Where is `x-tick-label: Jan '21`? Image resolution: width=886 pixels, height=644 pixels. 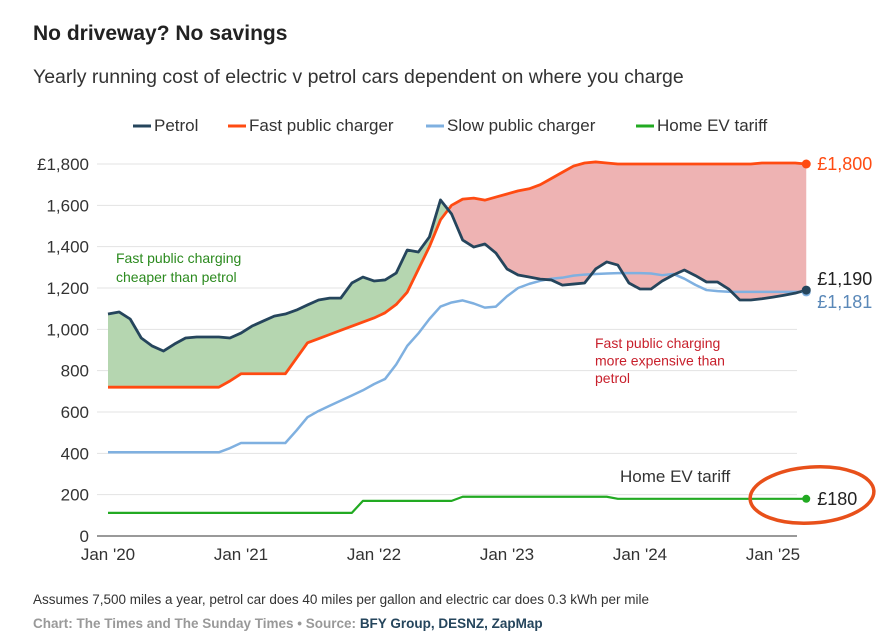
x-tick-label: Jan '21 is located at coordinates (241, 554).